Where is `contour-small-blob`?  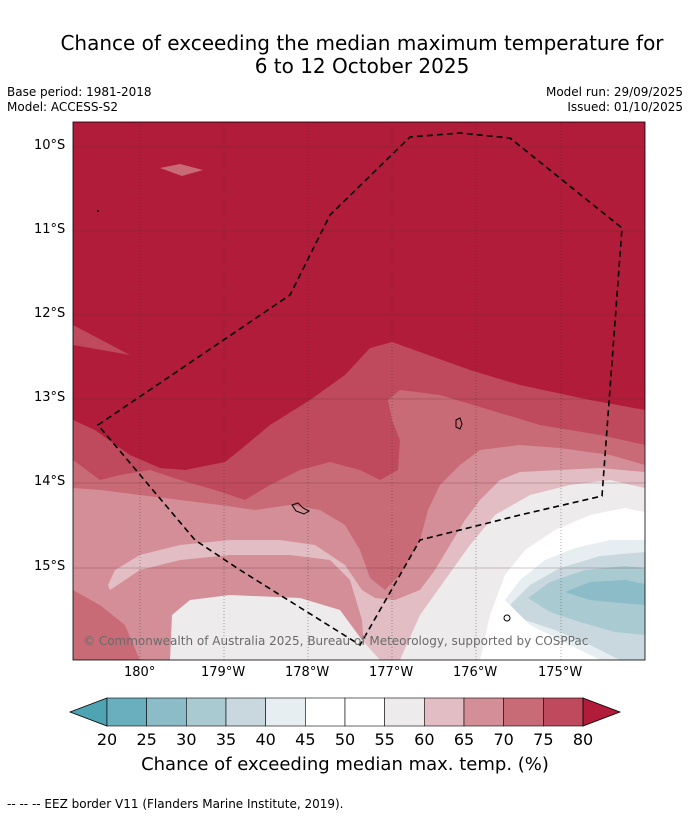
contour-small-blob is located at coordinates (181, 170).